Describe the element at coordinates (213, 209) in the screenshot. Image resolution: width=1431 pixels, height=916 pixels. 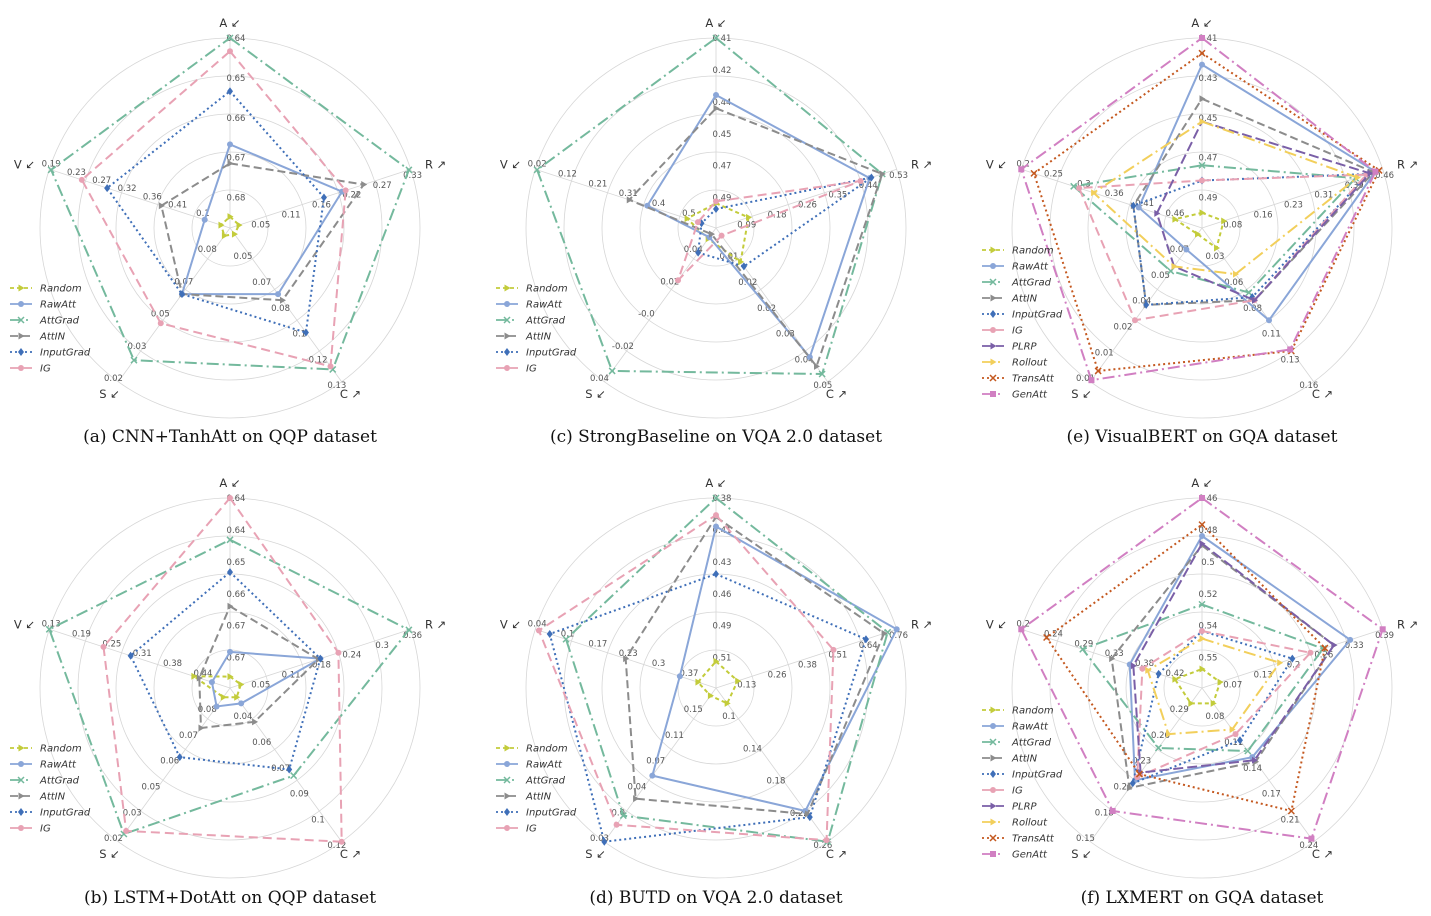
I see `series-ig` at that location.